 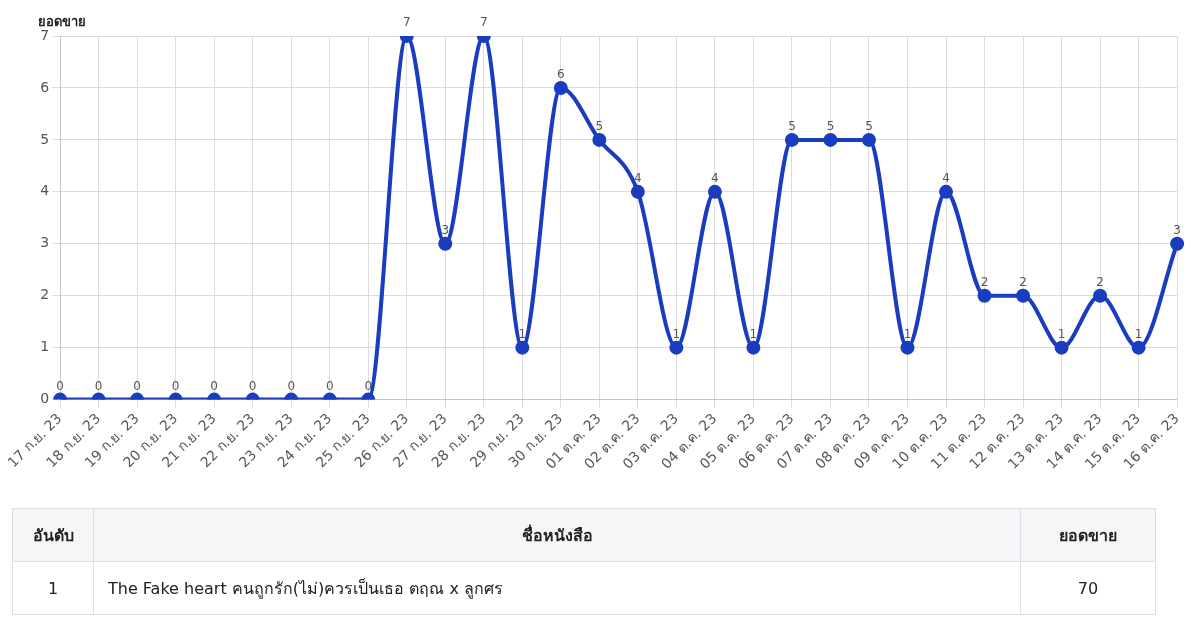 What do you see at coordinates (1088, 588) in the screenshot?
I see `text: 70` at bounding box center [1088, 588].